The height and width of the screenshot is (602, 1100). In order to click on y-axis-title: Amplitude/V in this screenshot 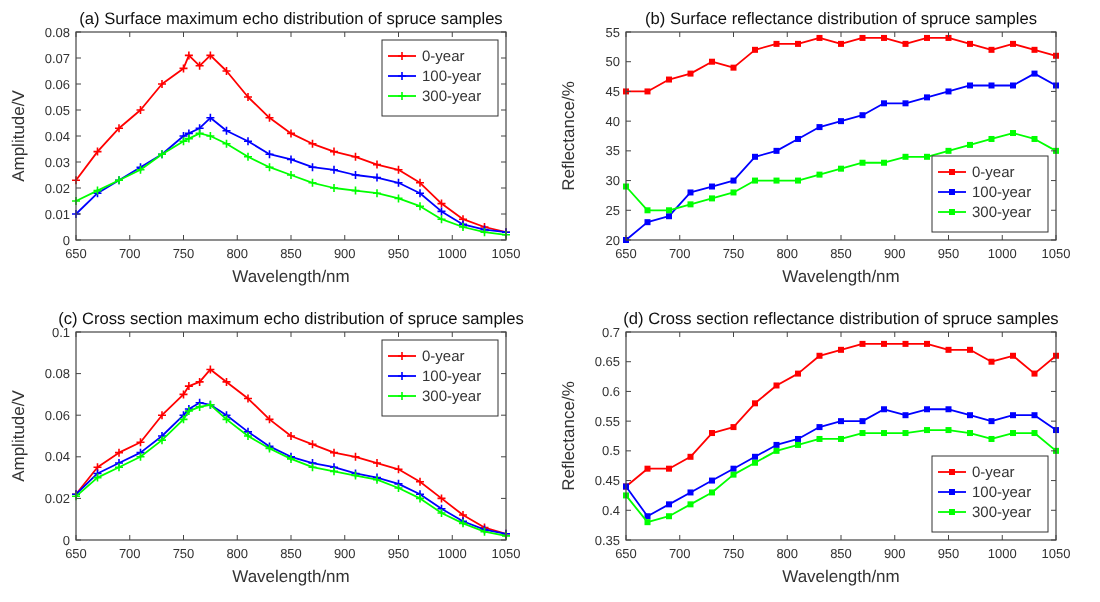, I will do `click(18, 435)`.